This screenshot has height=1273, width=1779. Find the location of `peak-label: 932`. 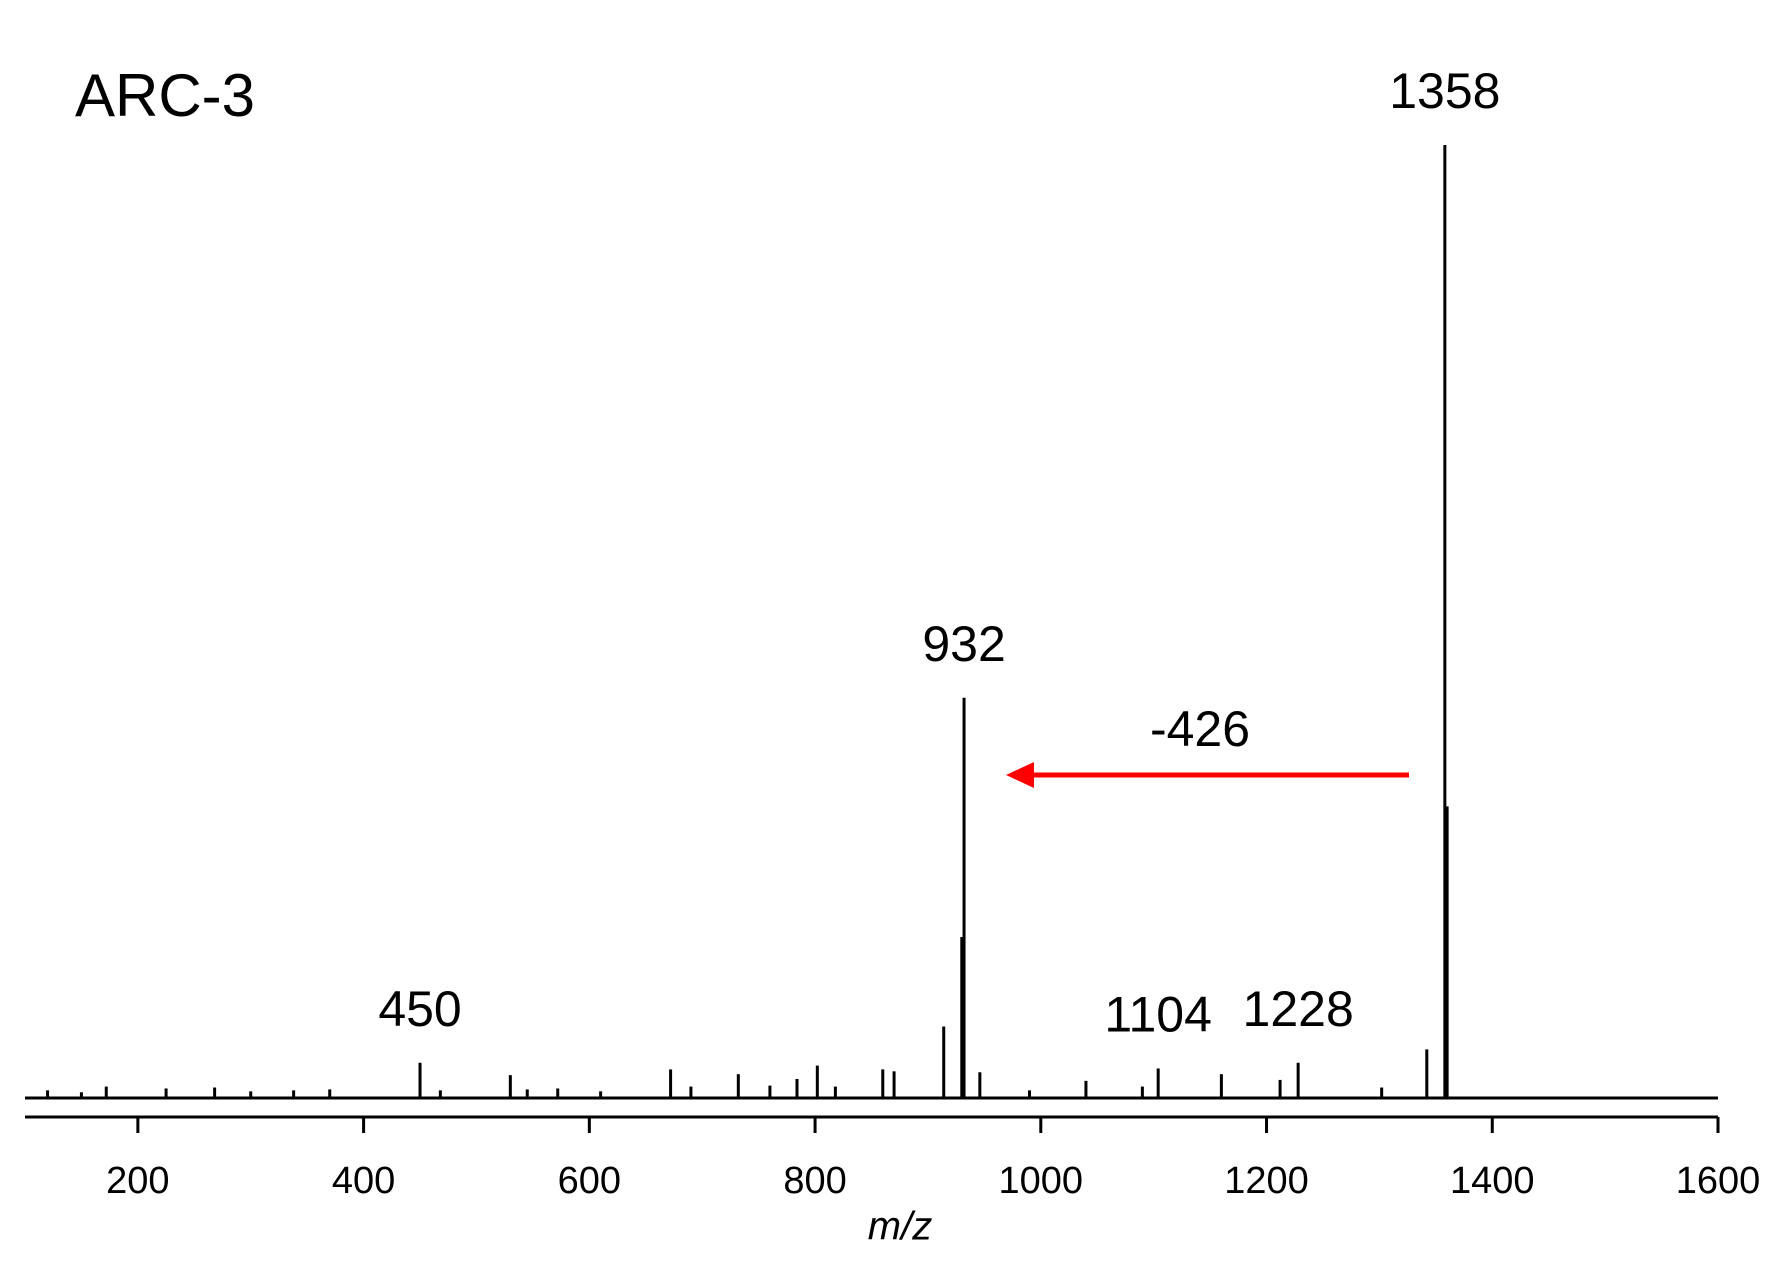

peak-label: 932 is located at coordinates (963, 644).